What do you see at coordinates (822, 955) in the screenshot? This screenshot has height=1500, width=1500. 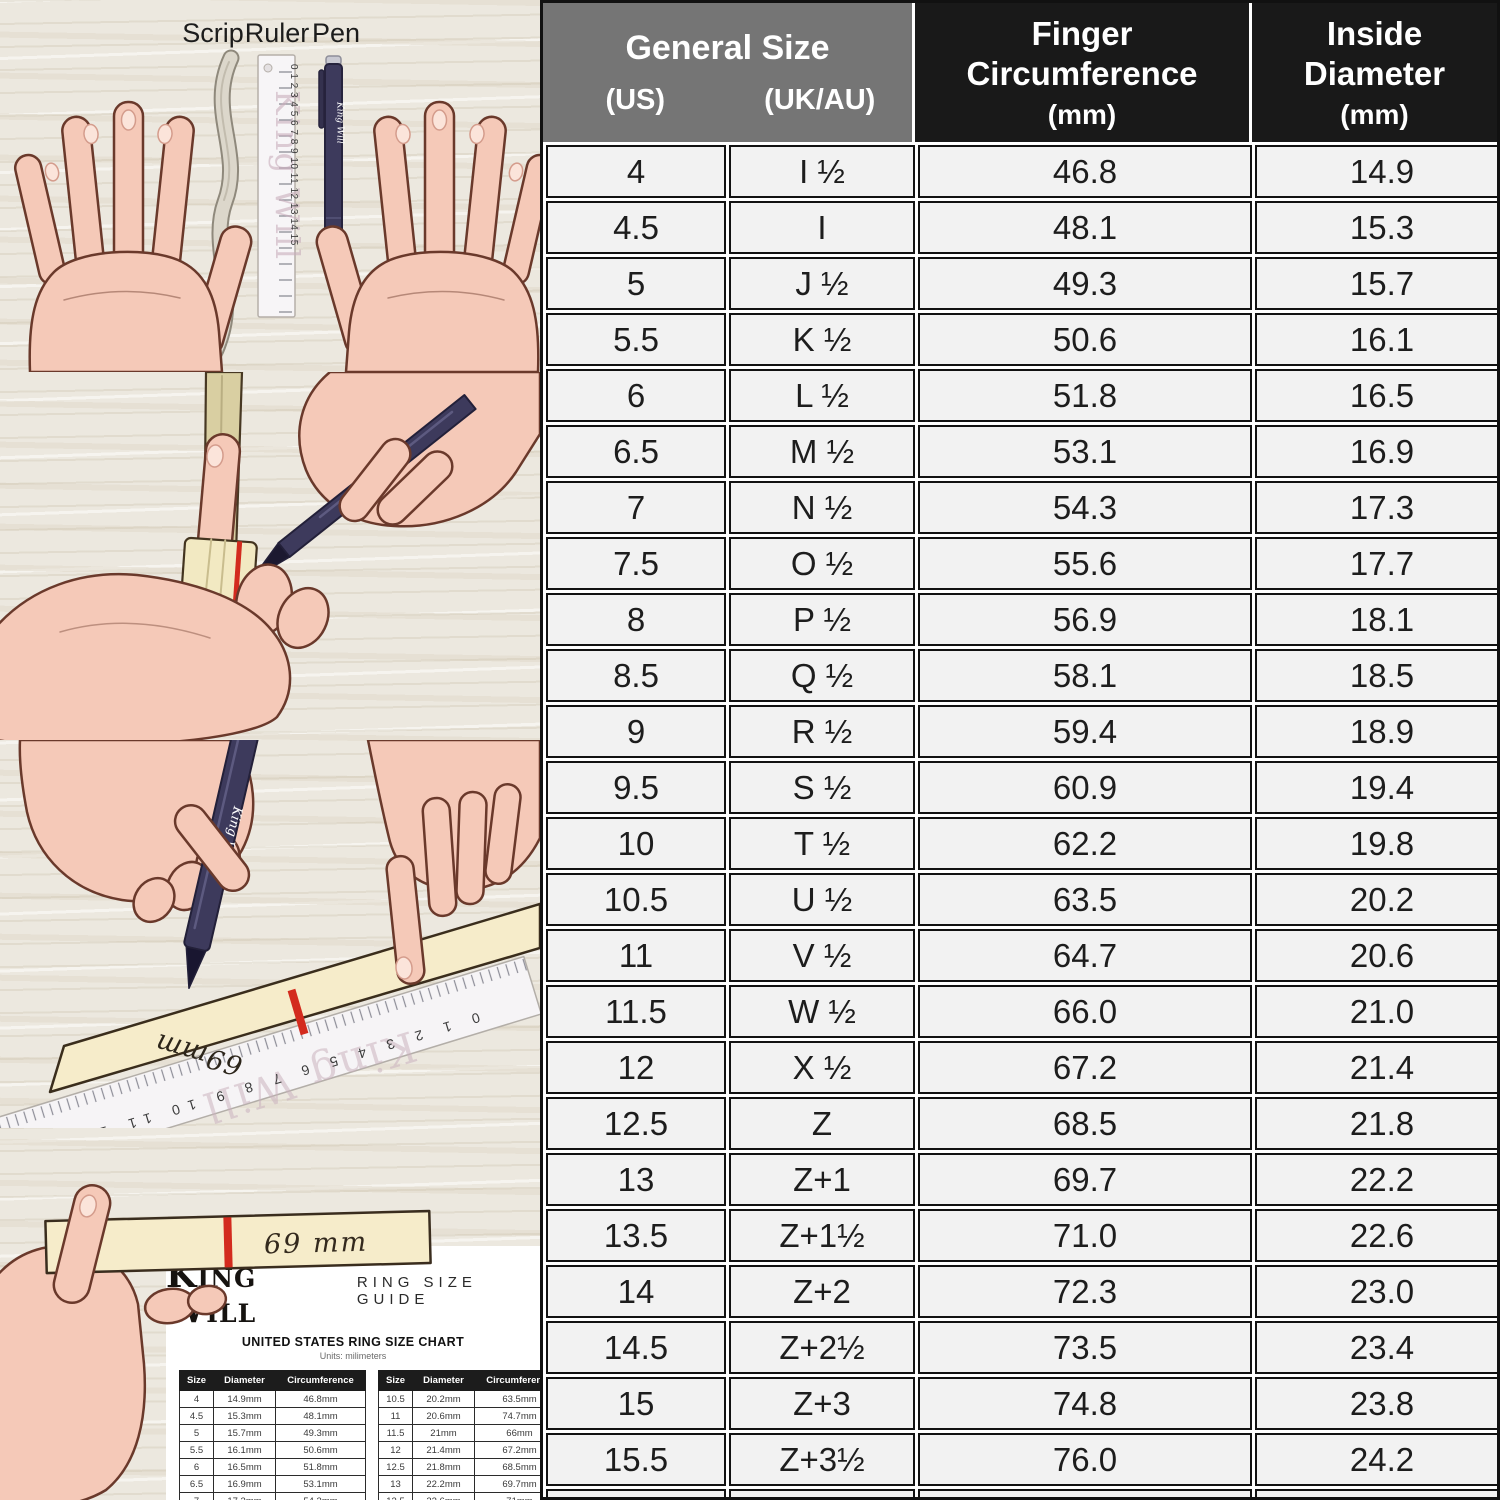 I see `ukau-size-cell: V ½` at bounding box center [822, 955].